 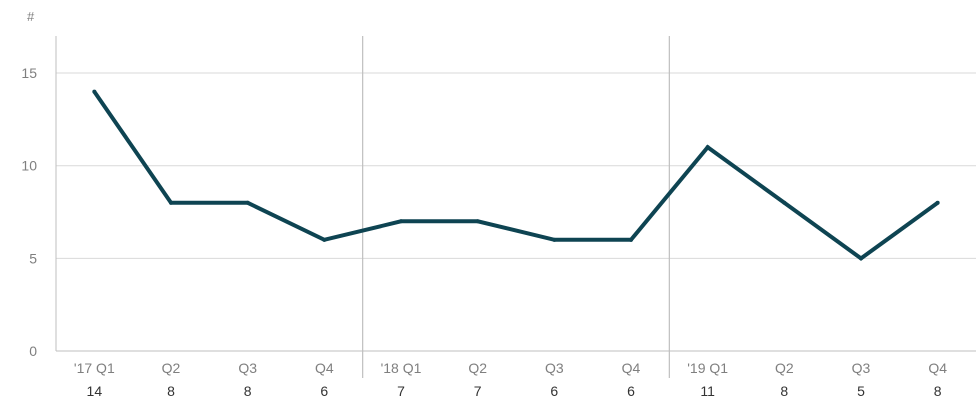 What do you see at coordinates (29, 212) in the screenshot?
I see `y-tick-labels: 0 5 10 15` at bounding box center [29, 212].